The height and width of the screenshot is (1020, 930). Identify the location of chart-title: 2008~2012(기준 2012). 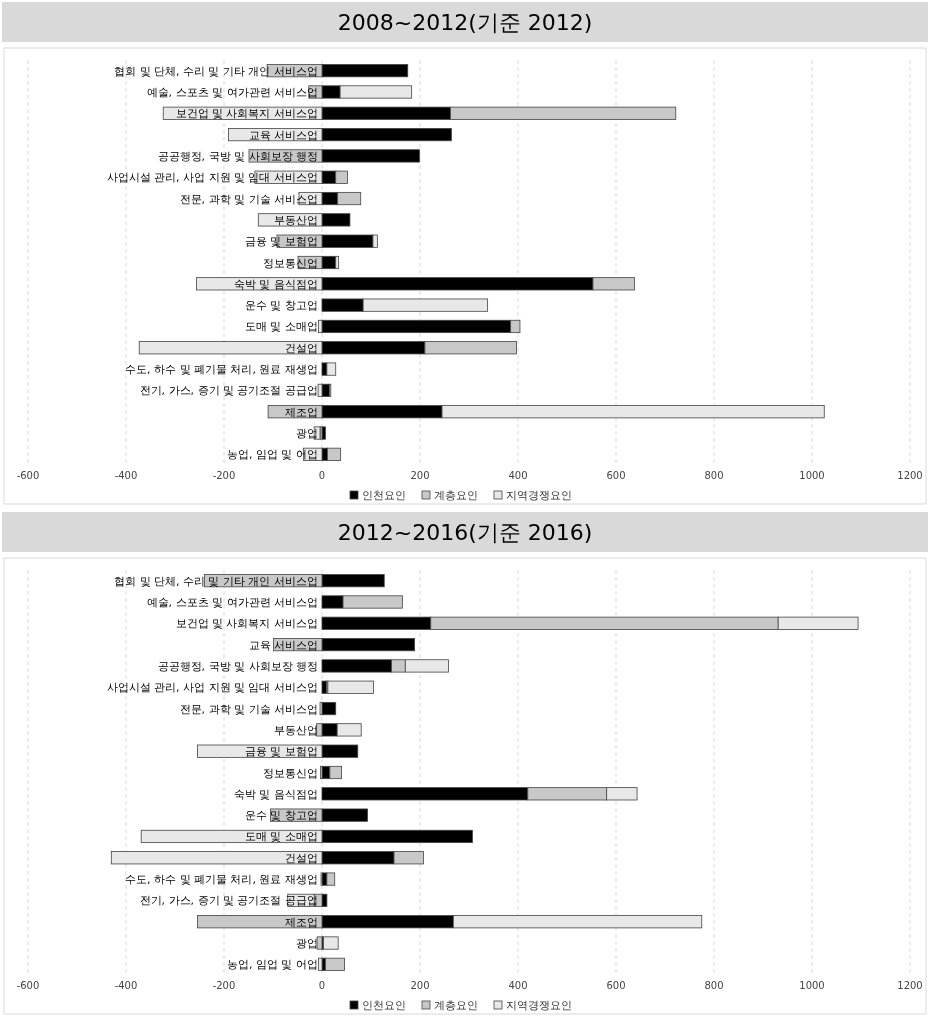
(465, 22).